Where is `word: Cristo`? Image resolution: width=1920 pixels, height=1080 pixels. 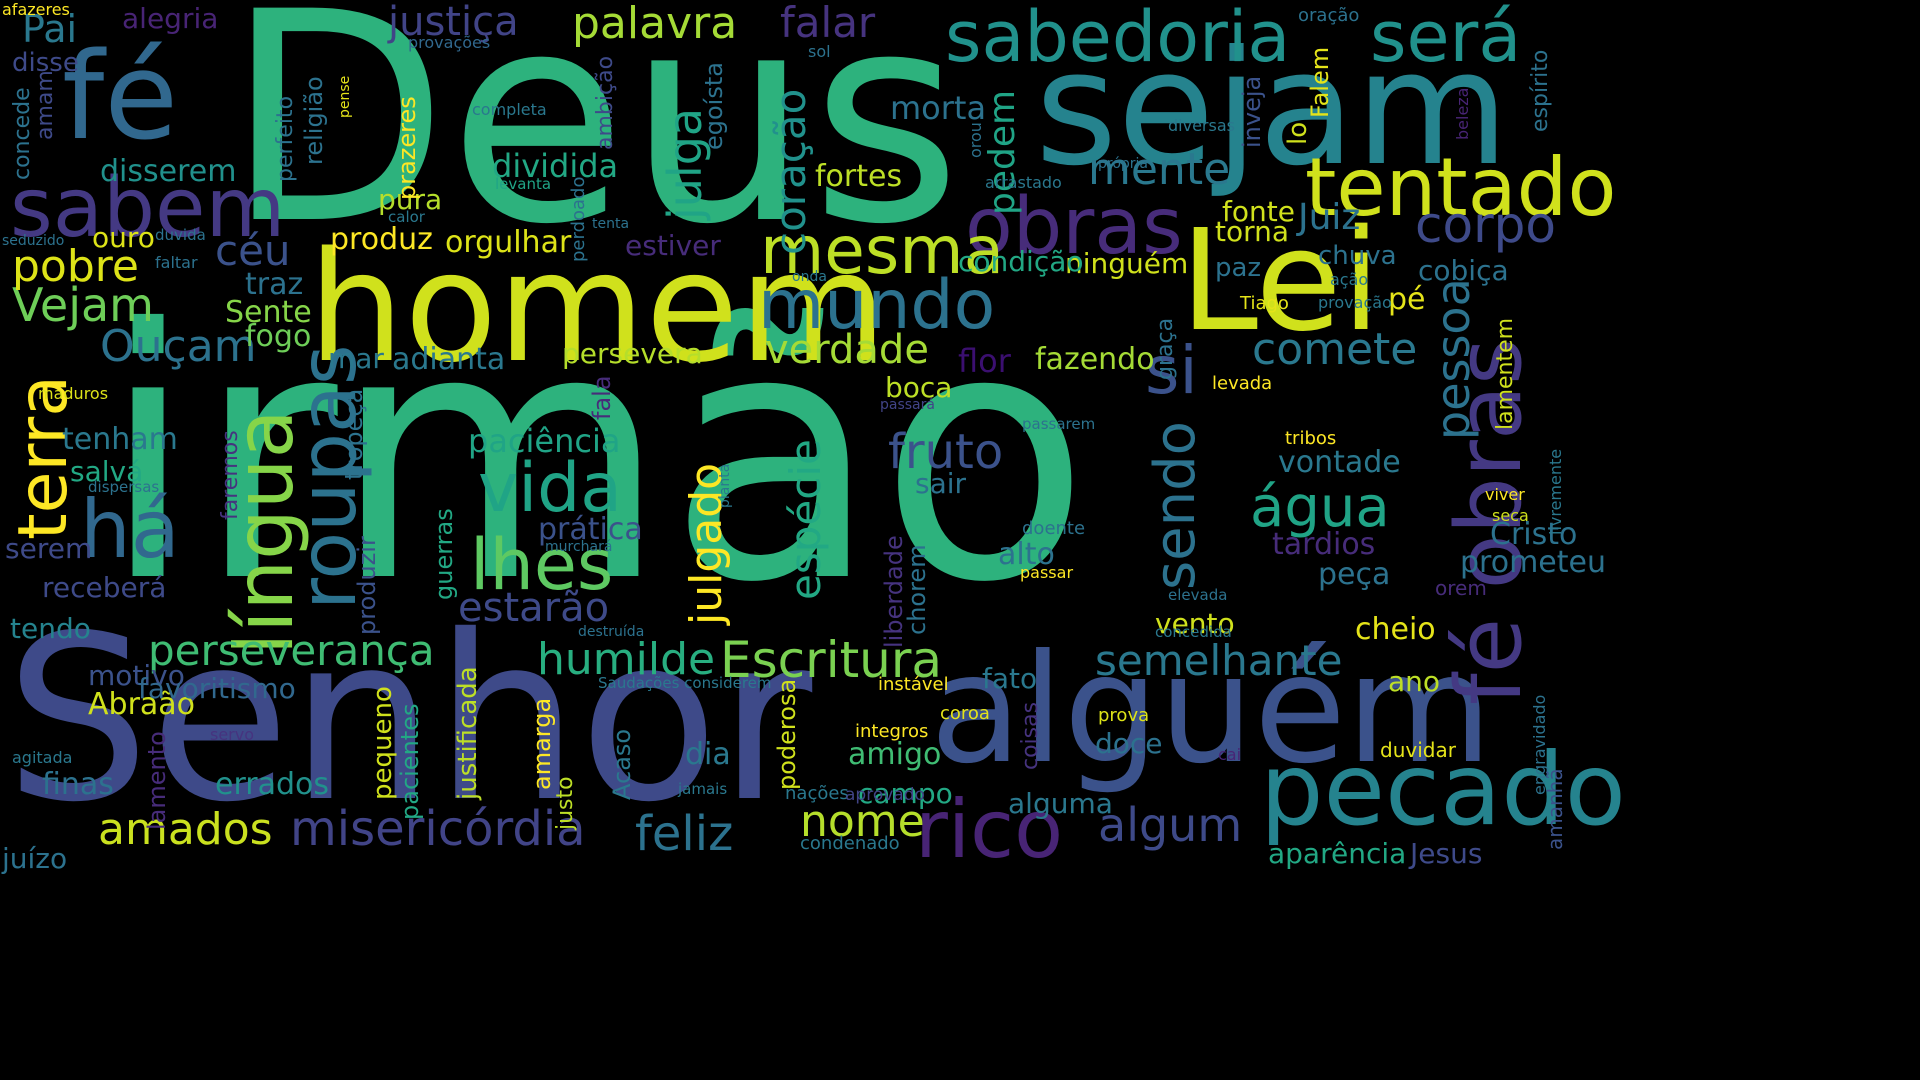
word: Cristo is located at coordinates (1534, 534).